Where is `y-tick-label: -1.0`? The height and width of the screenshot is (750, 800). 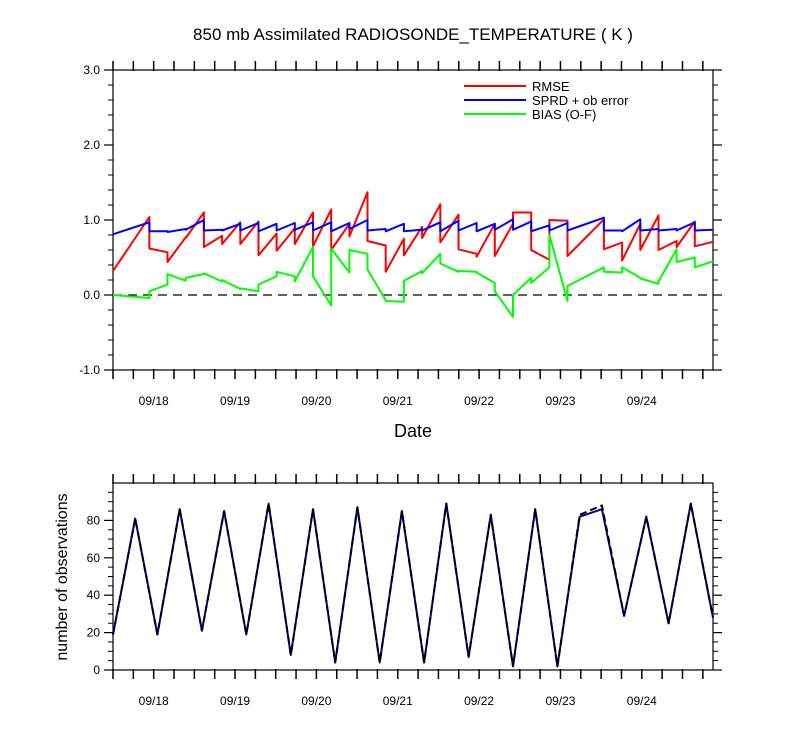 y-tick-label: -1.0 is located at coordinates (89, 370).